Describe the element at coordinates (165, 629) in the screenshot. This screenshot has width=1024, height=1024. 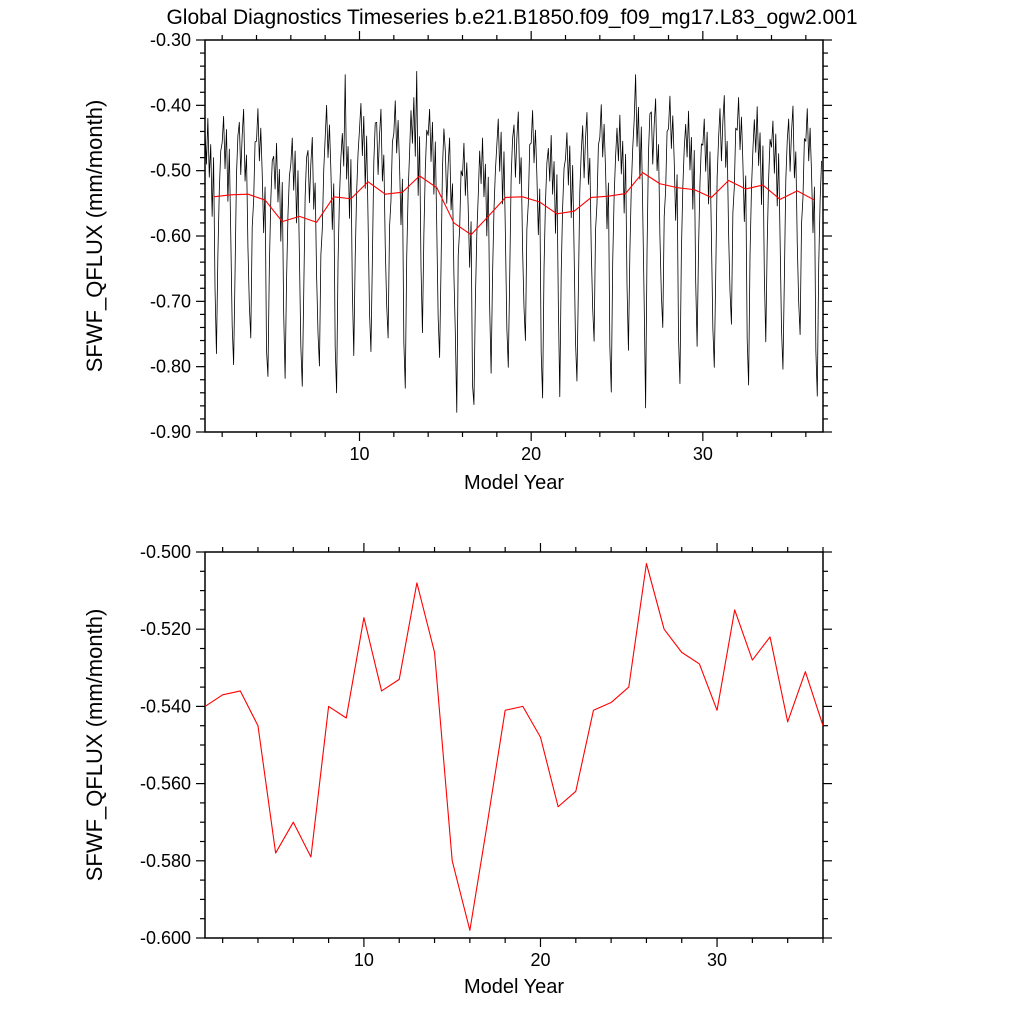
I see `bottom-chart-y-tick-label: -0.520` at that location.